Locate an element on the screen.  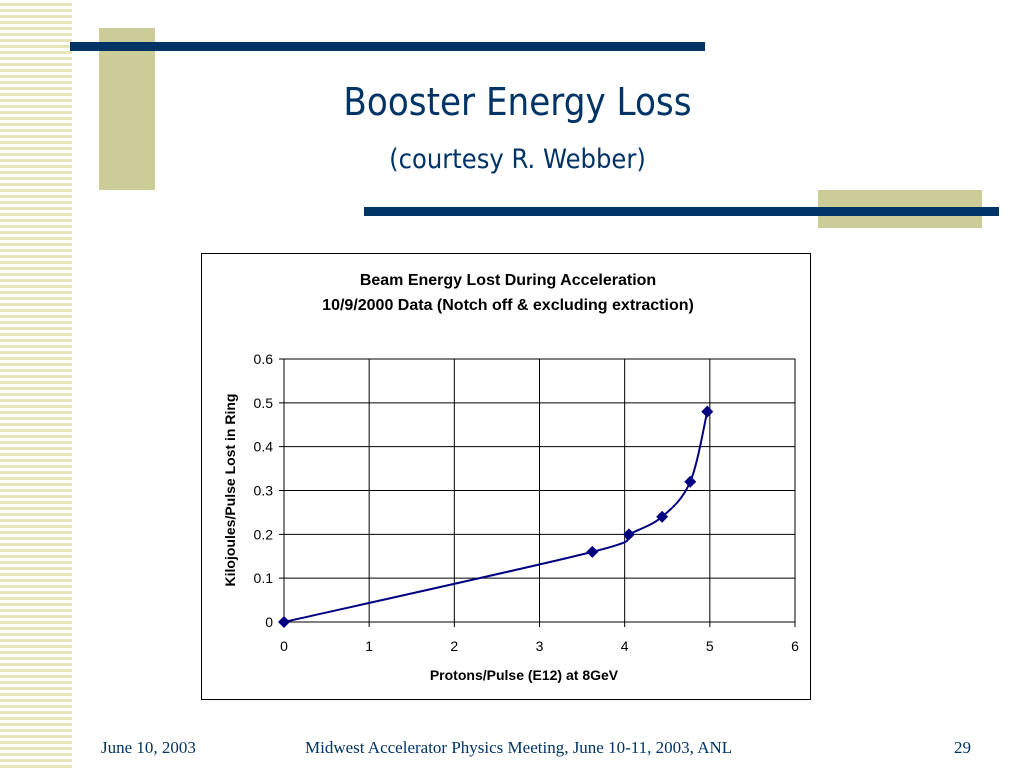
x-tick-labels: 0 1 2 3 4 5 6 is located at coordinates (539, 646).